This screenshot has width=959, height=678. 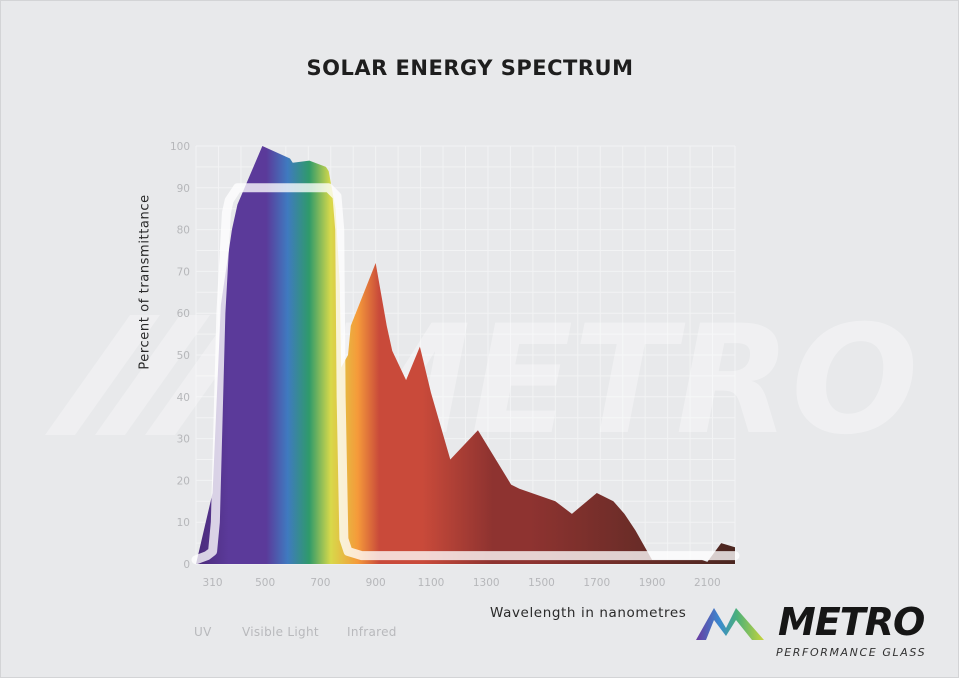 I want to click on y-tick-label: 0, so click(x=186, y=565).